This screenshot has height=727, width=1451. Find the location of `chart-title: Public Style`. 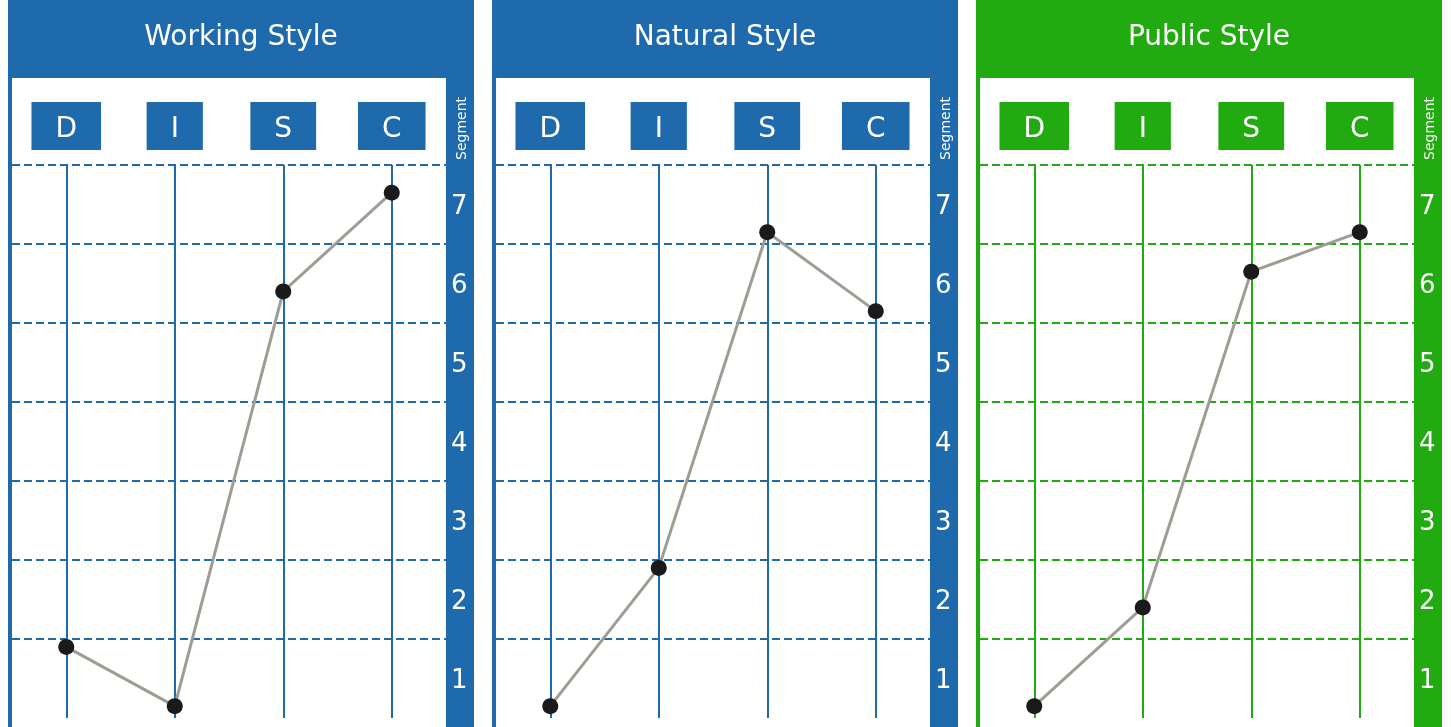

chart-title: Public Style is located at coordinates (1209, 35).